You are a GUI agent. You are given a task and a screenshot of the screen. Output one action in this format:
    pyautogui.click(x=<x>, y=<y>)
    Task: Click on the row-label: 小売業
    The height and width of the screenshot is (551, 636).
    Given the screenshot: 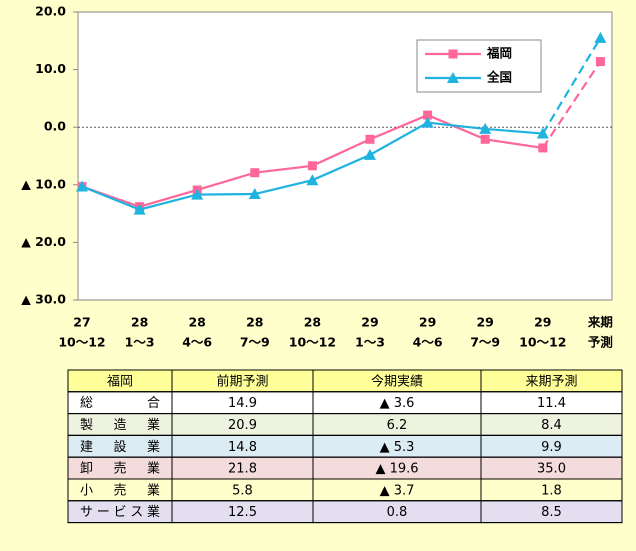 What is the action you would take?
    pyautogui.click(x=120, y=490)
    